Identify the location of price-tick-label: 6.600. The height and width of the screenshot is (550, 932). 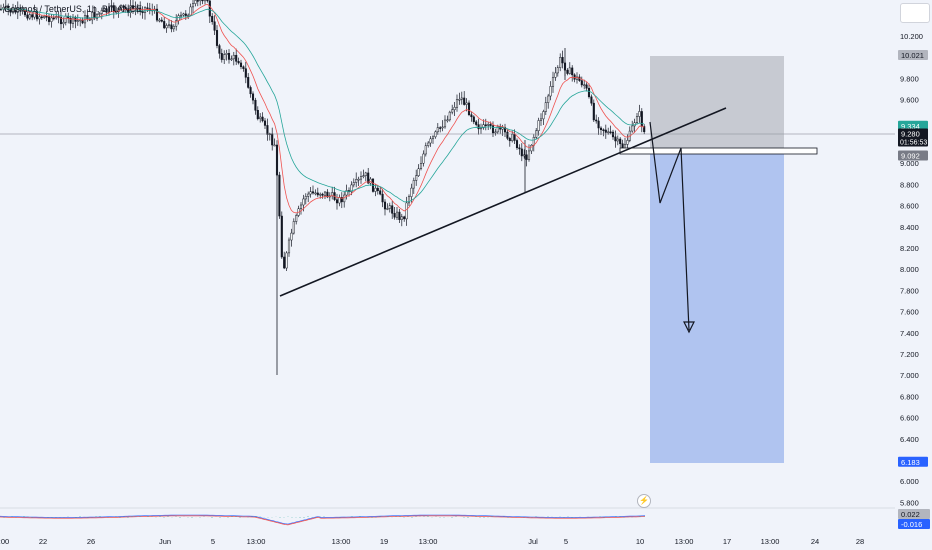
(909, 418).